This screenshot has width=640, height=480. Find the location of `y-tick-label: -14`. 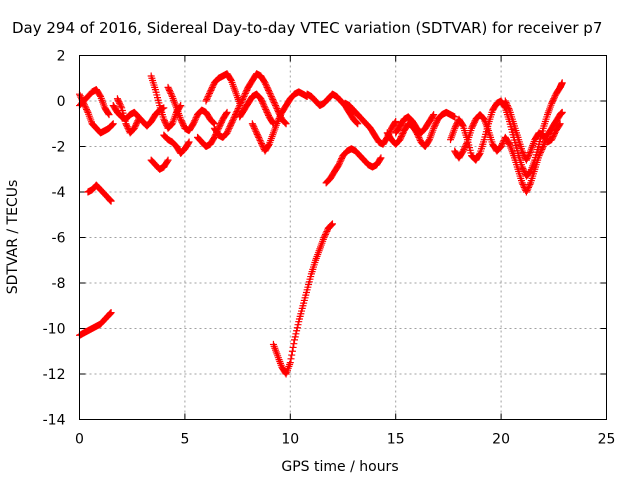

y-tick-label: -14 is located at coordinates (54, 421).